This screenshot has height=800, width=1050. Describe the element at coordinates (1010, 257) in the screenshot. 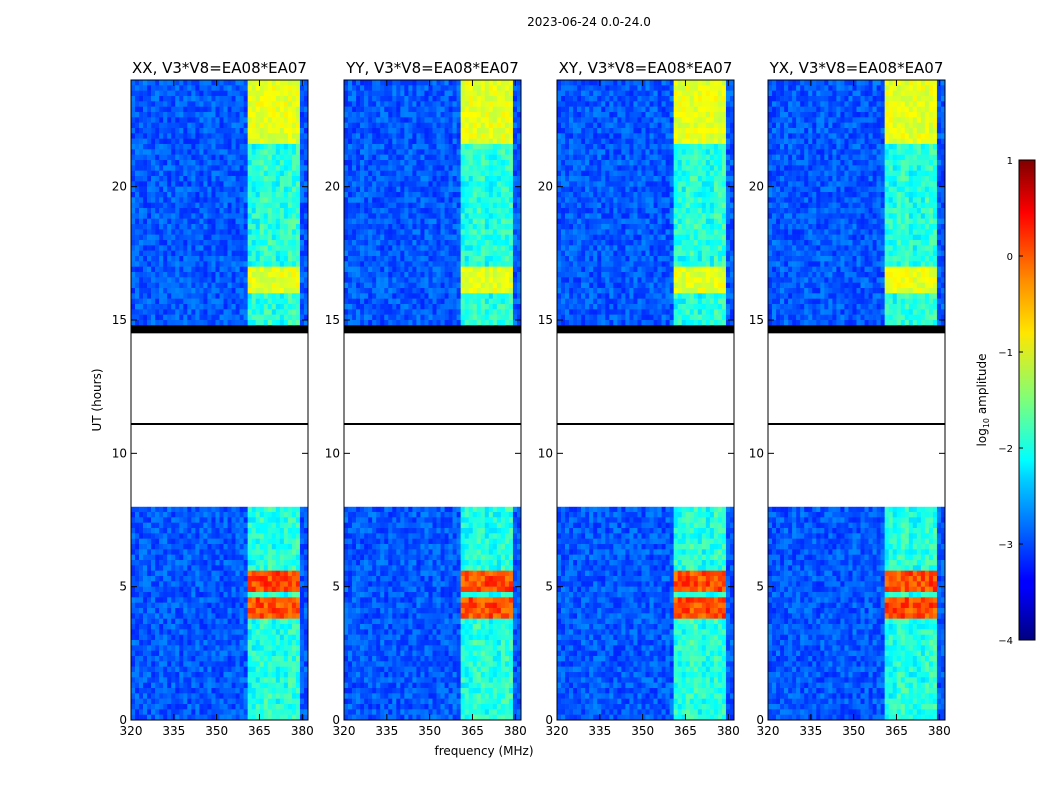

I see `colorbar-tick-label: 0` at that location.